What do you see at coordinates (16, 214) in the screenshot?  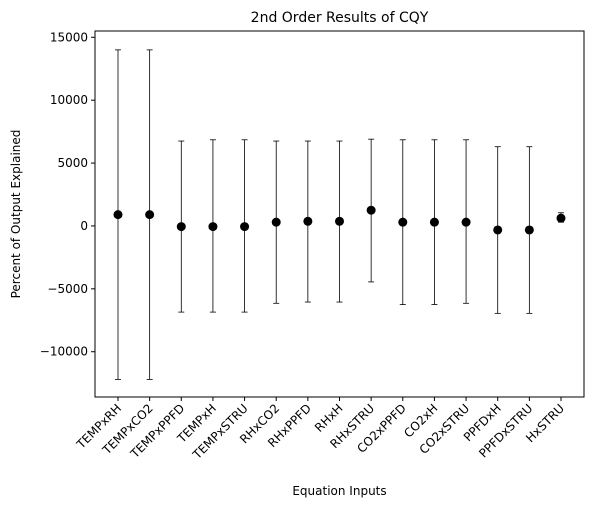 I see `y-axis-label: Percent of Output Explained` at bounding box center [16, 214].